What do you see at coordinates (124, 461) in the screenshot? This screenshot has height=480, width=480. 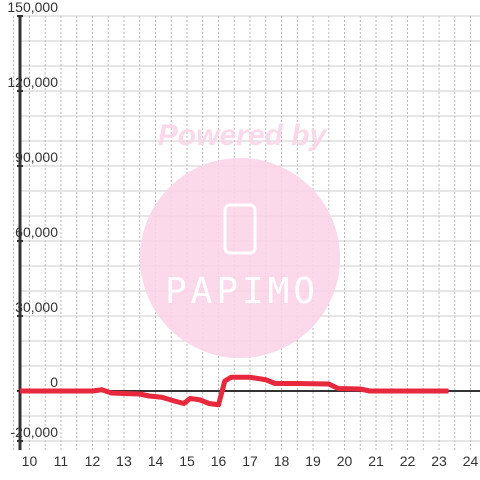 I see `x-tick-label: 13` at bounding box center [124, 461].